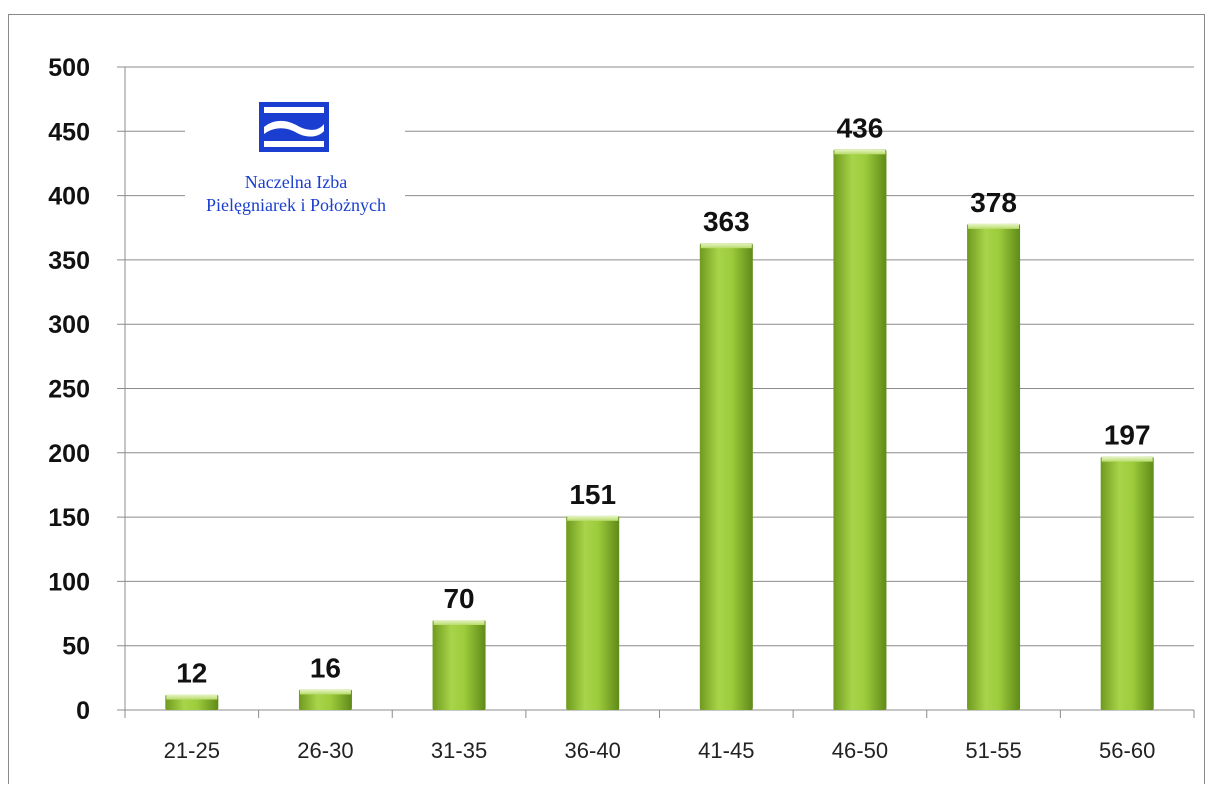 The width and height of the screenshot is (1210, 789). Describe the element at coordinates (69, 325) in the screenshot. I see `y-tick-label: 300` at that location.